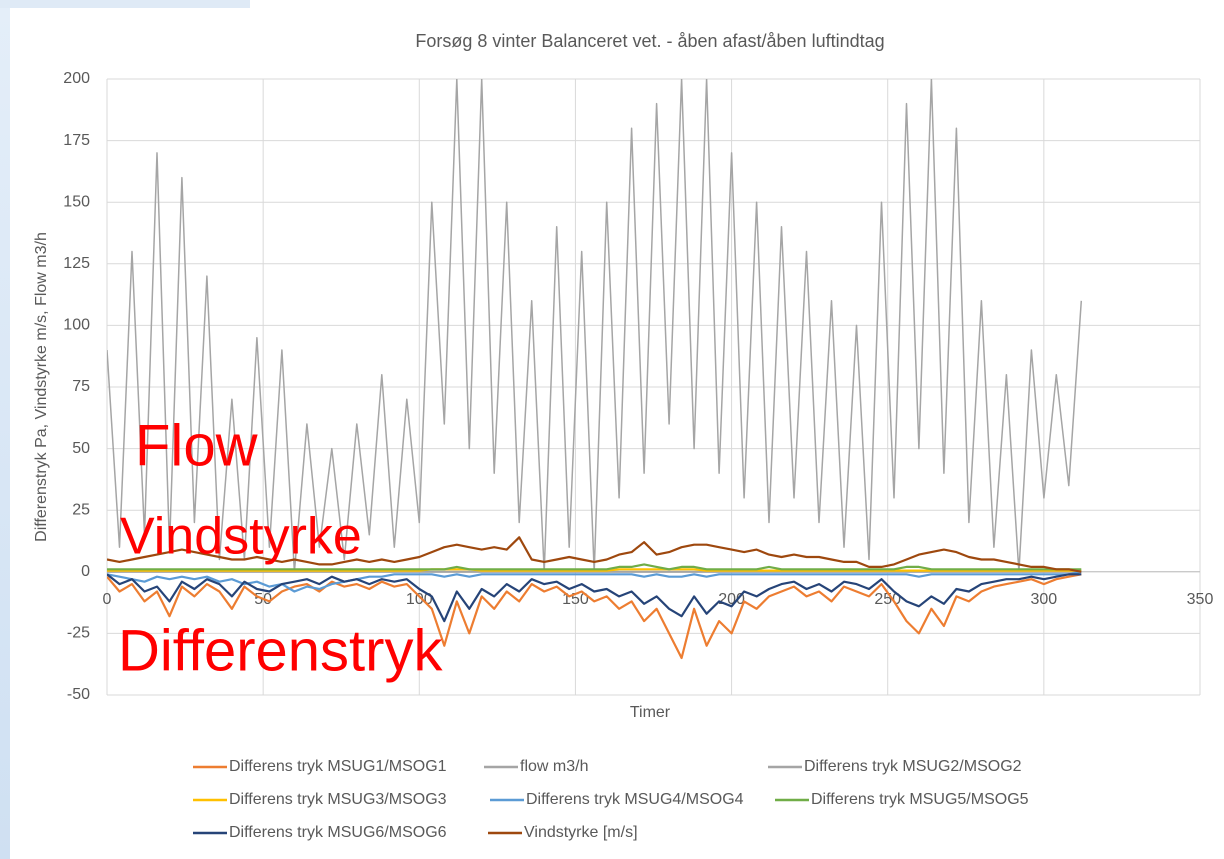 The height and width of the screenshot is (859, 1224). Describe the element at coordinates (338, 832) in the screenshot. I see `legend-label: Differens tryk MSUG6/MSOG6` at that location.